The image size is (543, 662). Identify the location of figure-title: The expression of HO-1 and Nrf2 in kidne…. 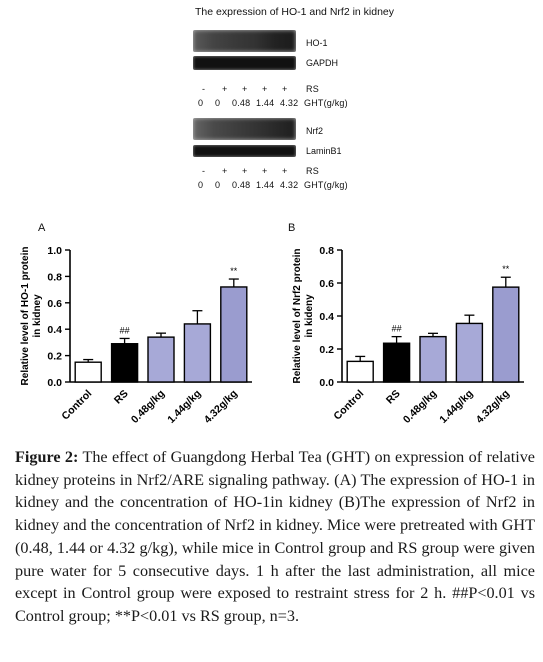
(295, 12).